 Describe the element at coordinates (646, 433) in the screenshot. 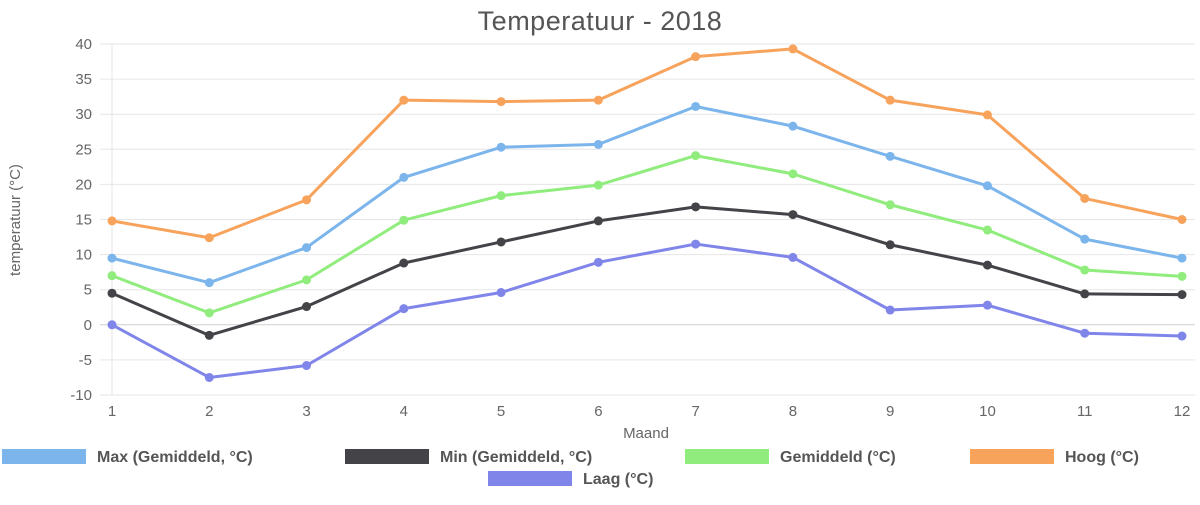

I see `x-axis-title: Maand` at that location.